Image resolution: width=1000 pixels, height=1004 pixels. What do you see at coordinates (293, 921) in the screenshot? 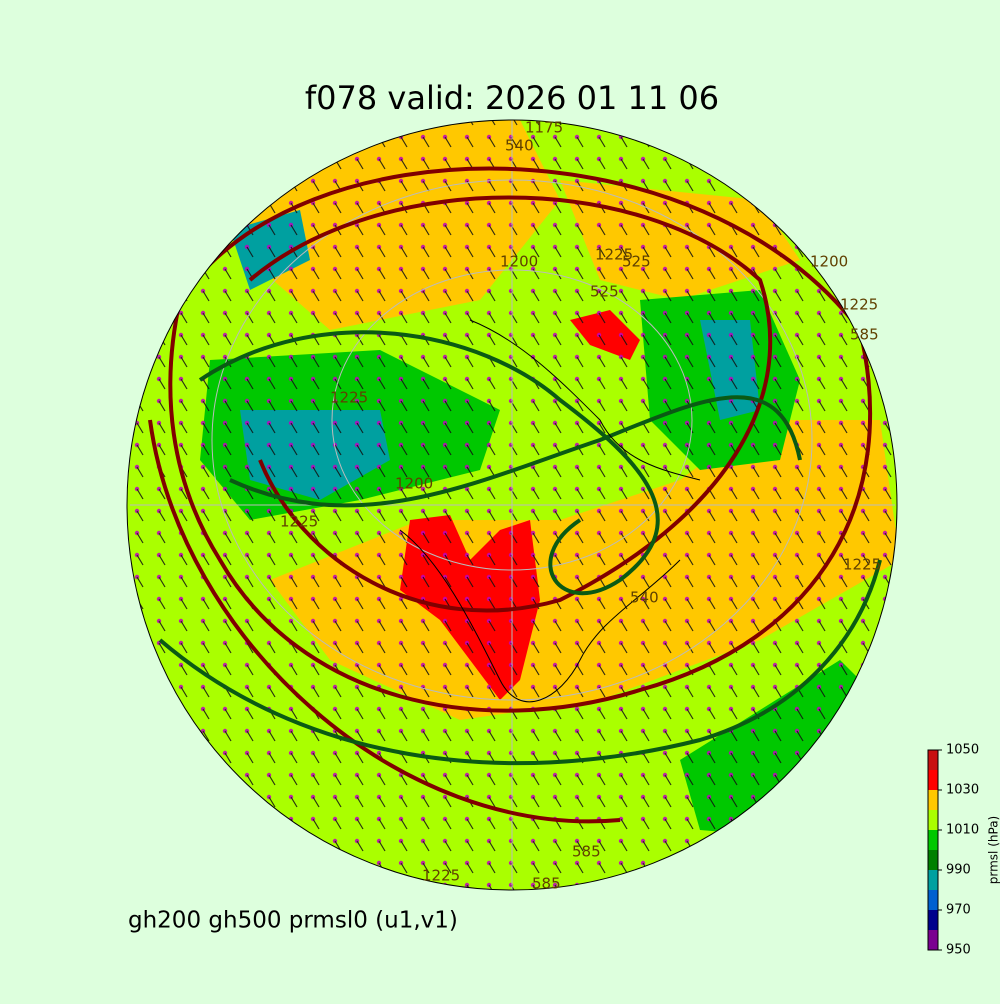
I see `field-caption: gh200 gh500 prmsl0 (u1,v1)` at bounding box center [293, 921].